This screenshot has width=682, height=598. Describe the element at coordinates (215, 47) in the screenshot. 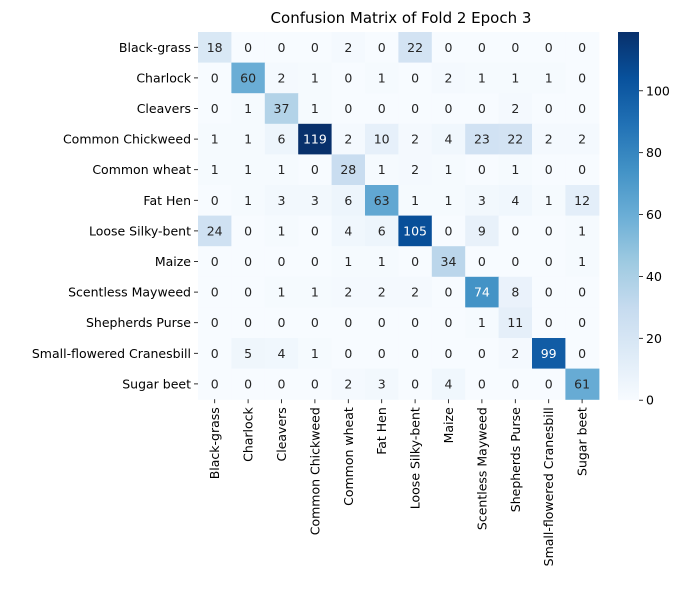

I see `heatmap-cell-value: 18` at that location.